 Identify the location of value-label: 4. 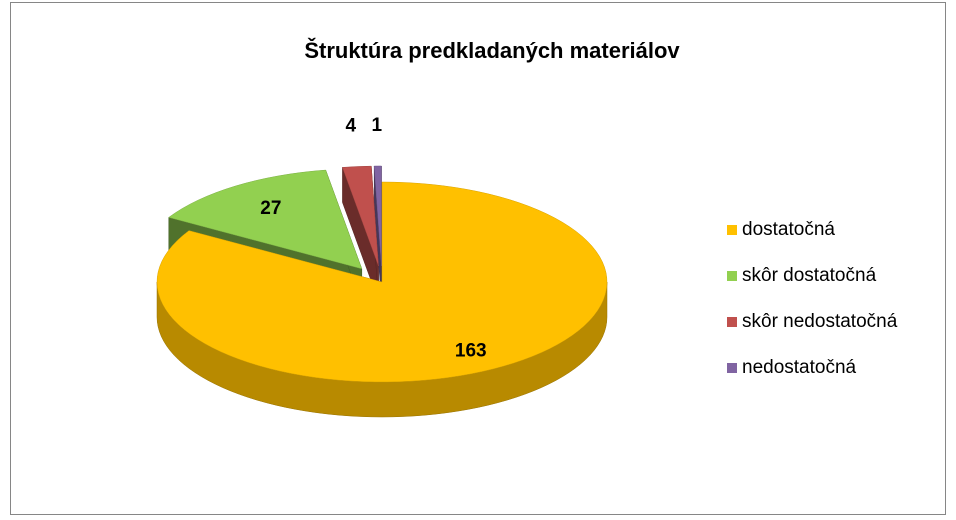
(350, 126).